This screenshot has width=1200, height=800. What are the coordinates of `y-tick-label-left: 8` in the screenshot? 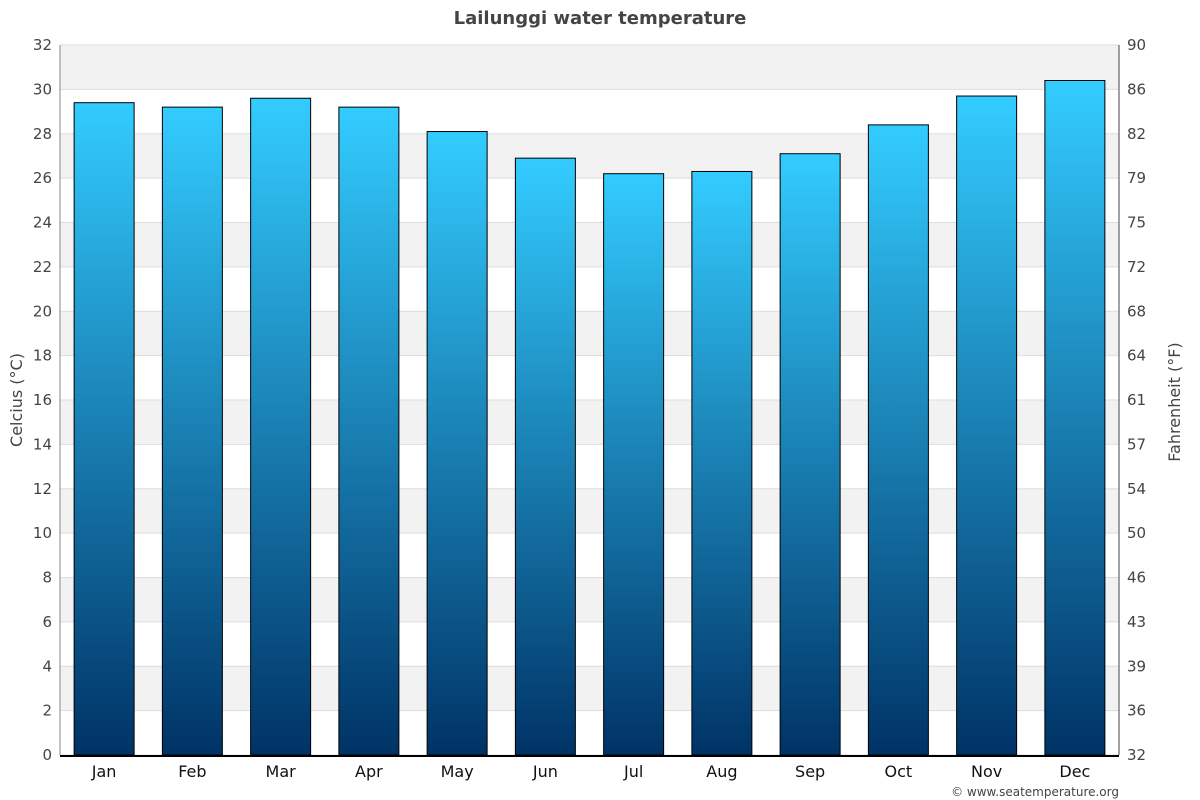 It's located at (47, 578).